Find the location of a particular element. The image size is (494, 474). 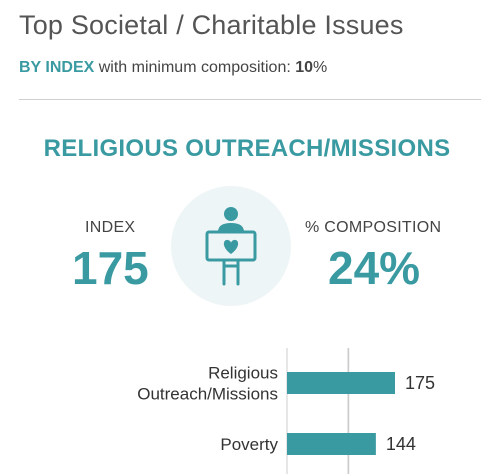

subtitle-highlight: BY INDEX is located at coordinates (57, 67).